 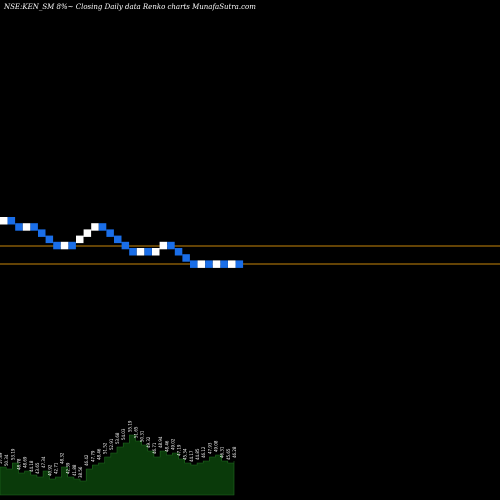 What do you see at coordinates (80, 472) in the screenshot?
I see `volume-value-label: 38.56` at bounding box center [80, 472].